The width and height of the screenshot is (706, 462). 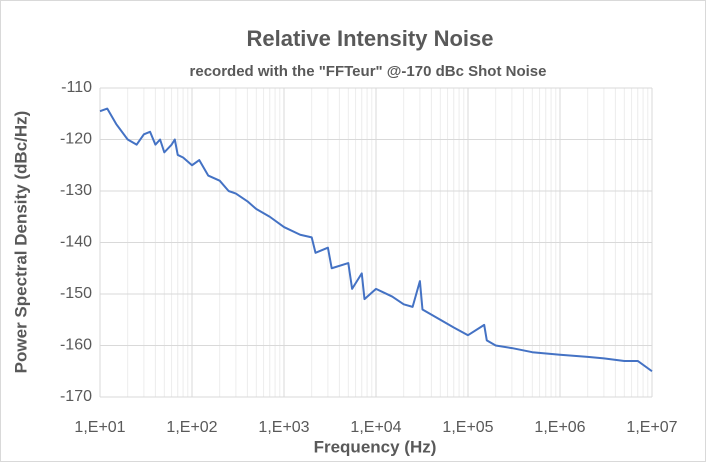 What do you see at coordinates (651, 427) in the screenshot?
I see `x-tick-label: 1,E+07` at bounding box center [651, 427].